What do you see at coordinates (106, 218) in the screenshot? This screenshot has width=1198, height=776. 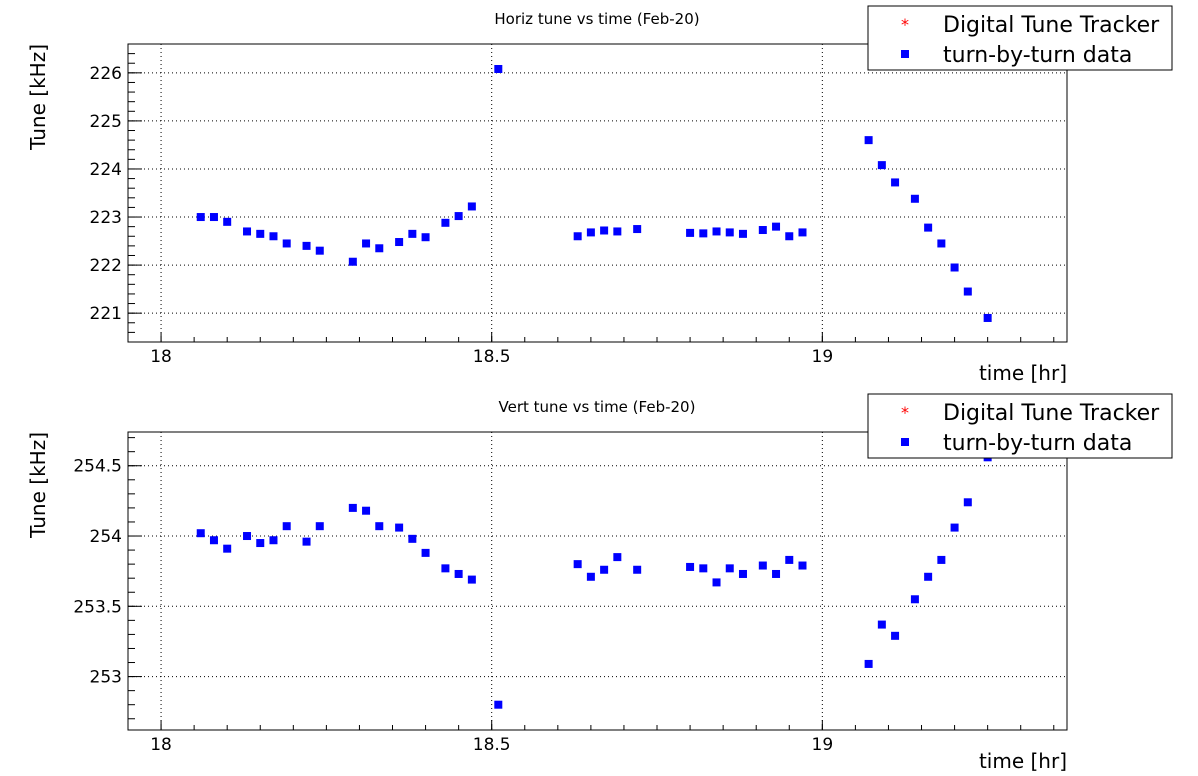 I see `y-tick-label: 223` at bounding box center [106, 218].